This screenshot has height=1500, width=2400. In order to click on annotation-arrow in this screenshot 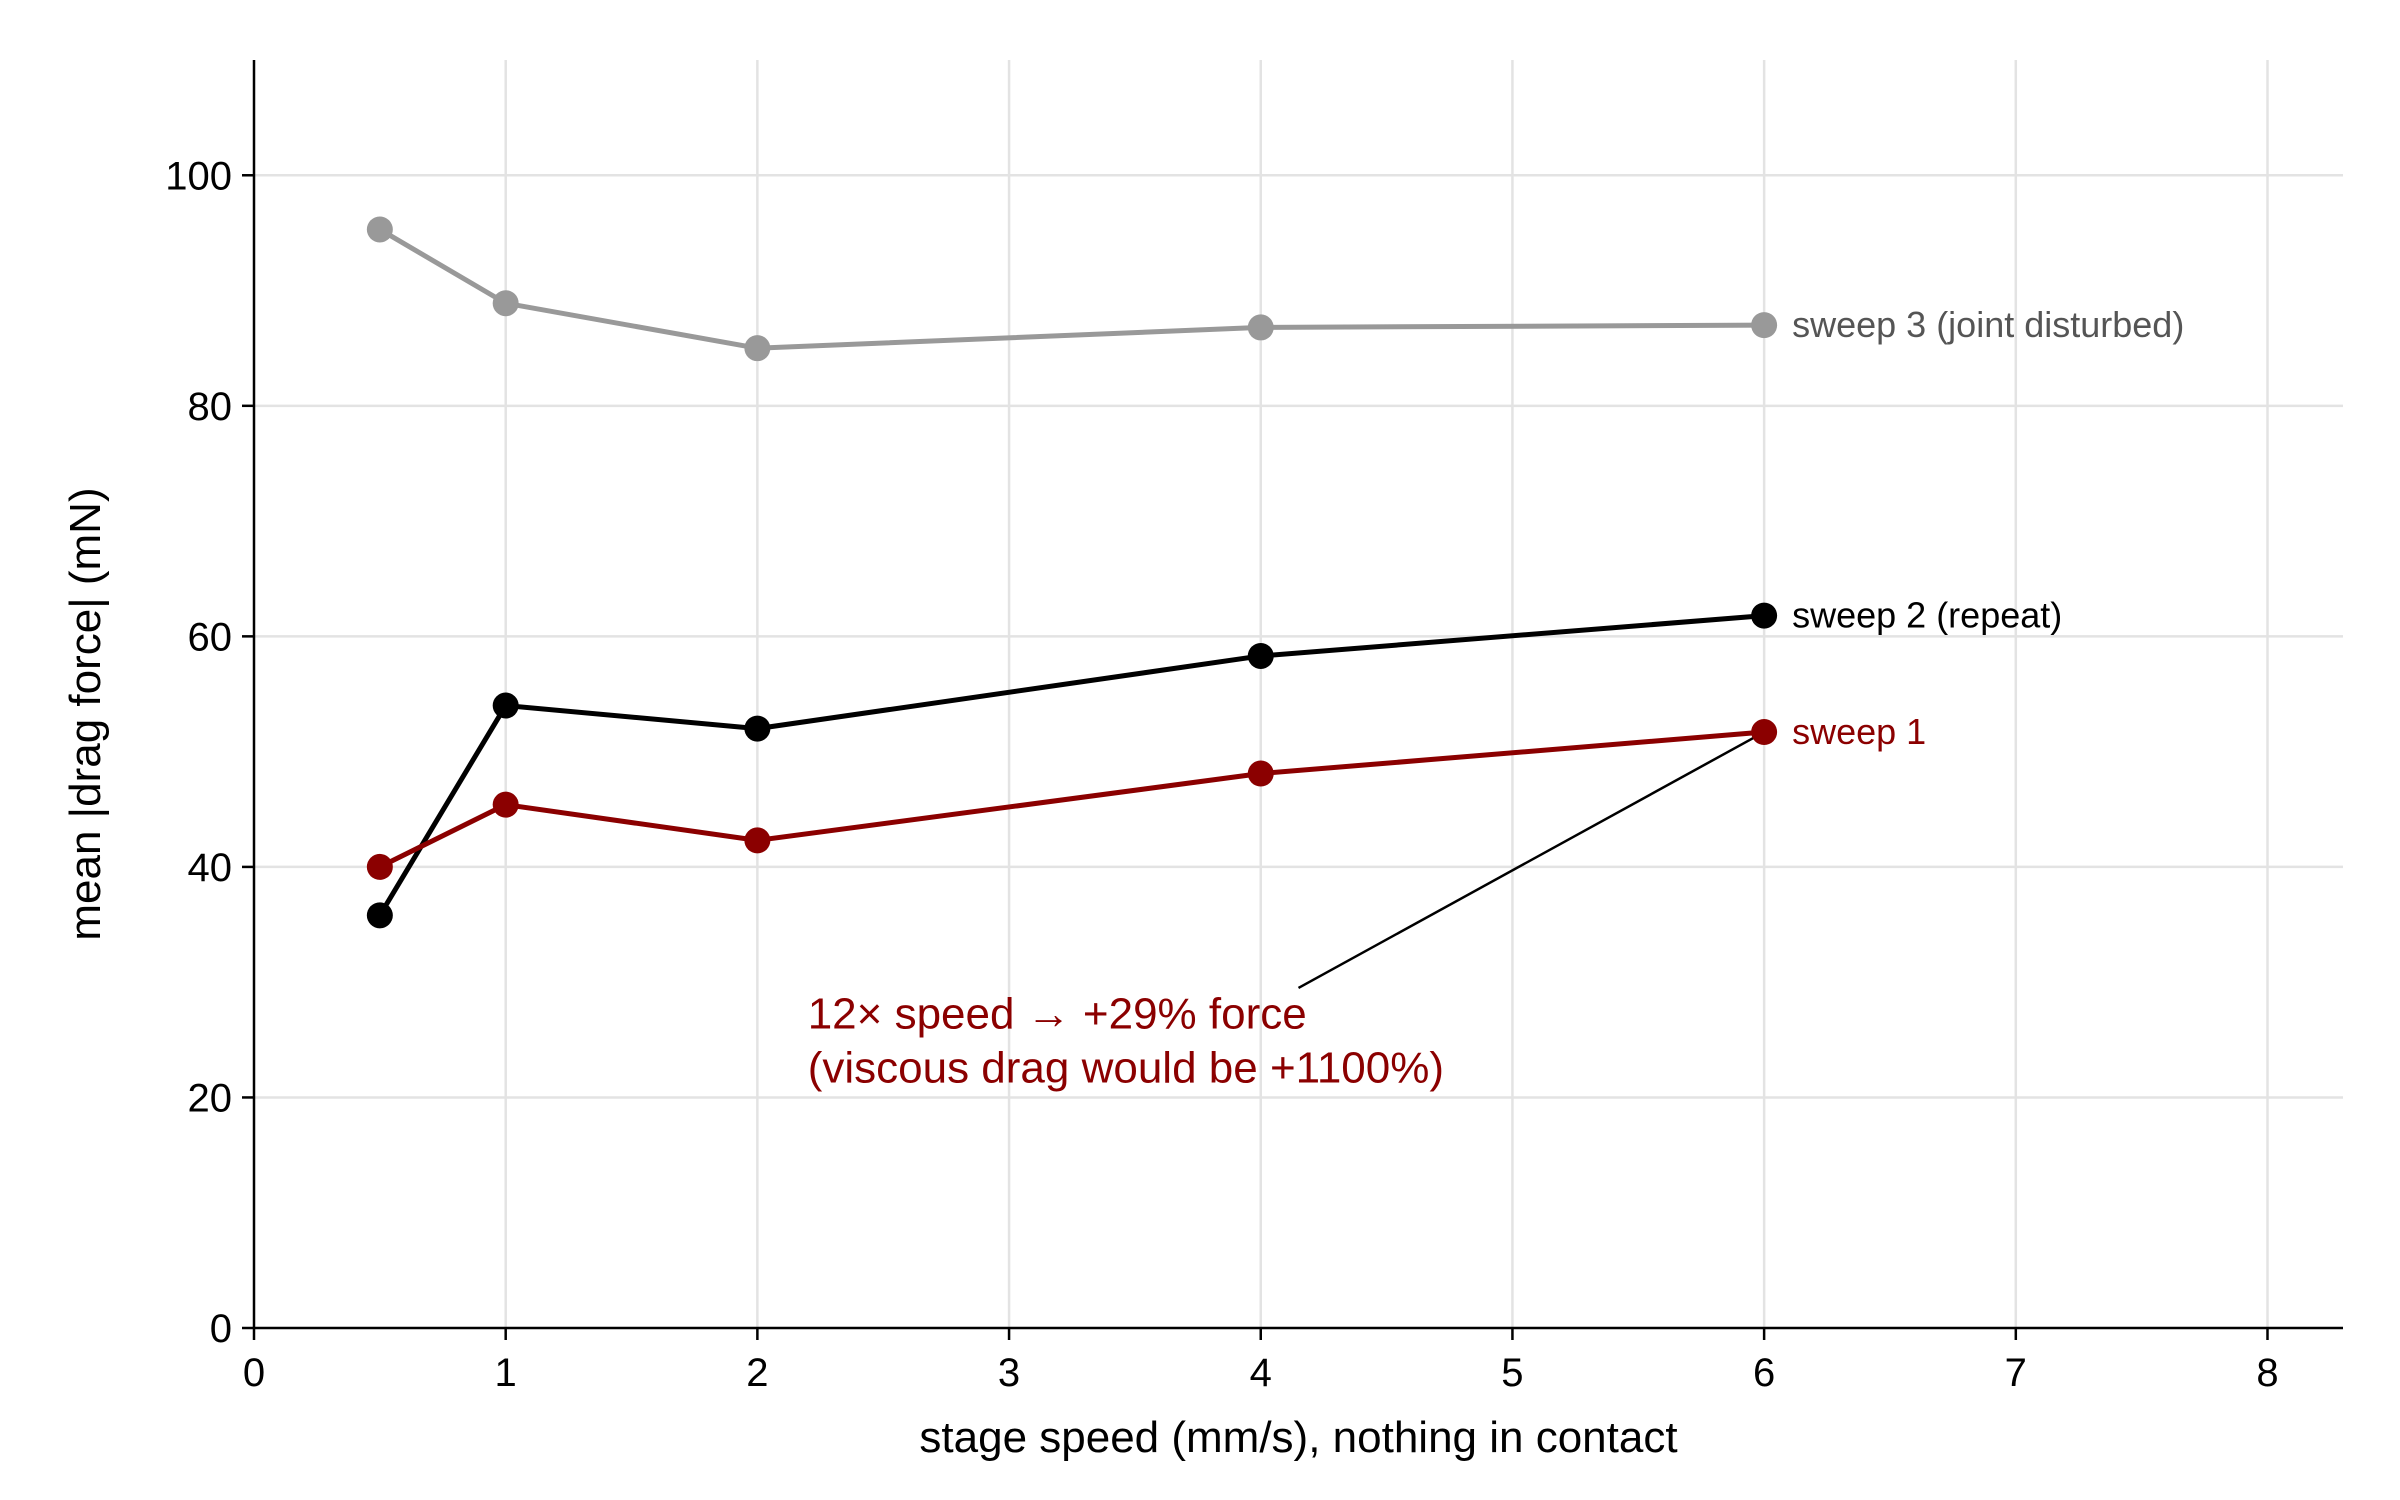, I will do `click(1531, 860)`.